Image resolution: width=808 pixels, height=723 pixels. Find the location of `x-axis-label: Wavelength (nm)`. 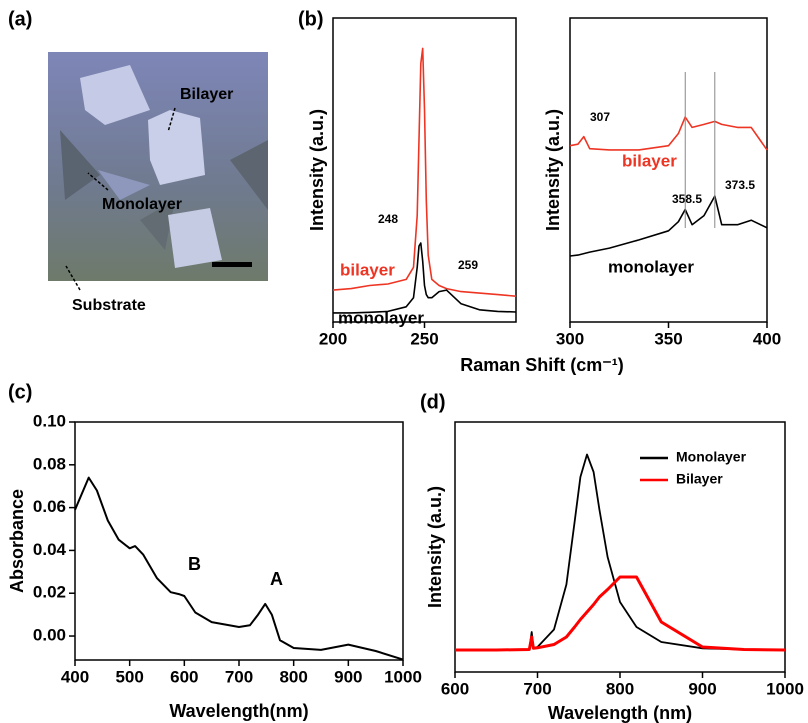

x-axis-label: Wavelength (nm) is located at coordinates (620, 713).